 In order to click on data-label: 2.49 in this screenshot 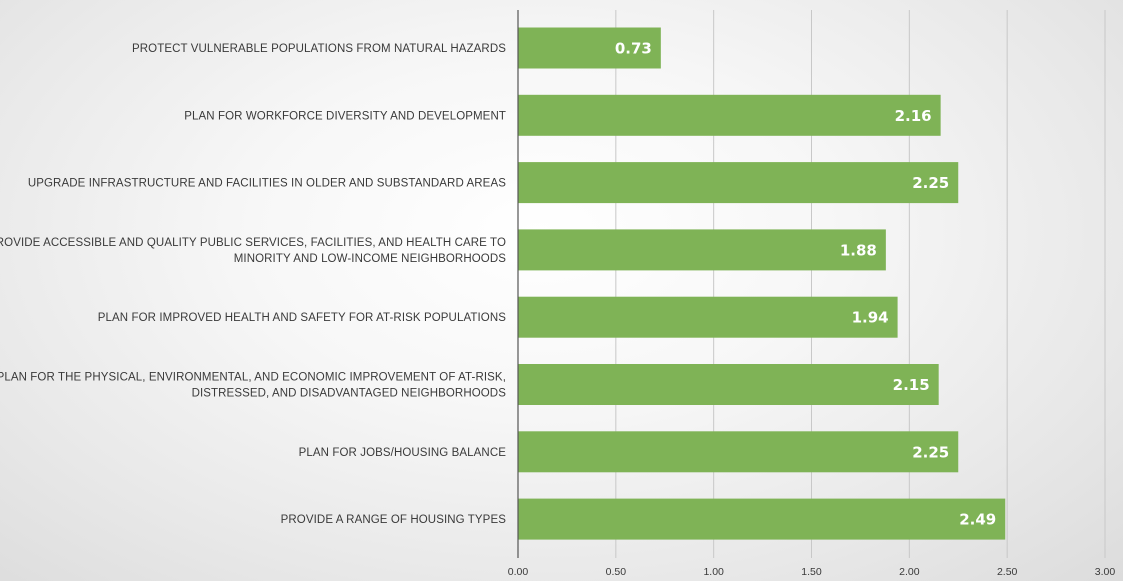, I will do `click(977, 520)`.